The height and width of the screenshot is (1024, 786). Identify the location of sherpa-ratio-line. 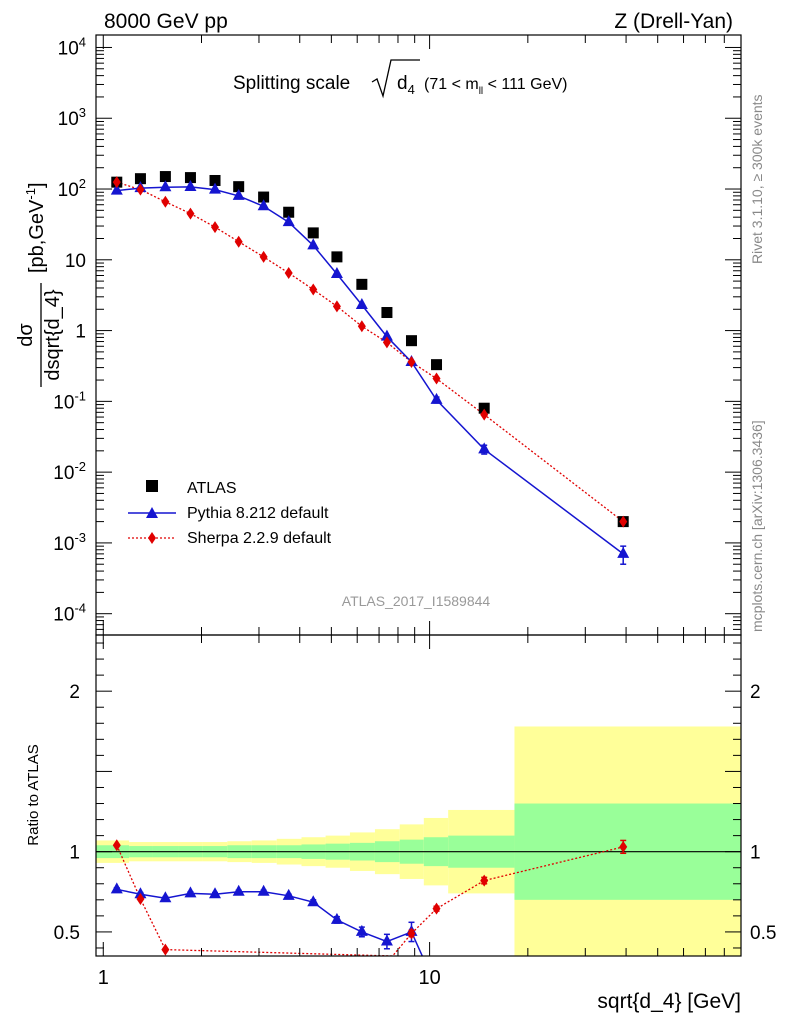
(370, 900).